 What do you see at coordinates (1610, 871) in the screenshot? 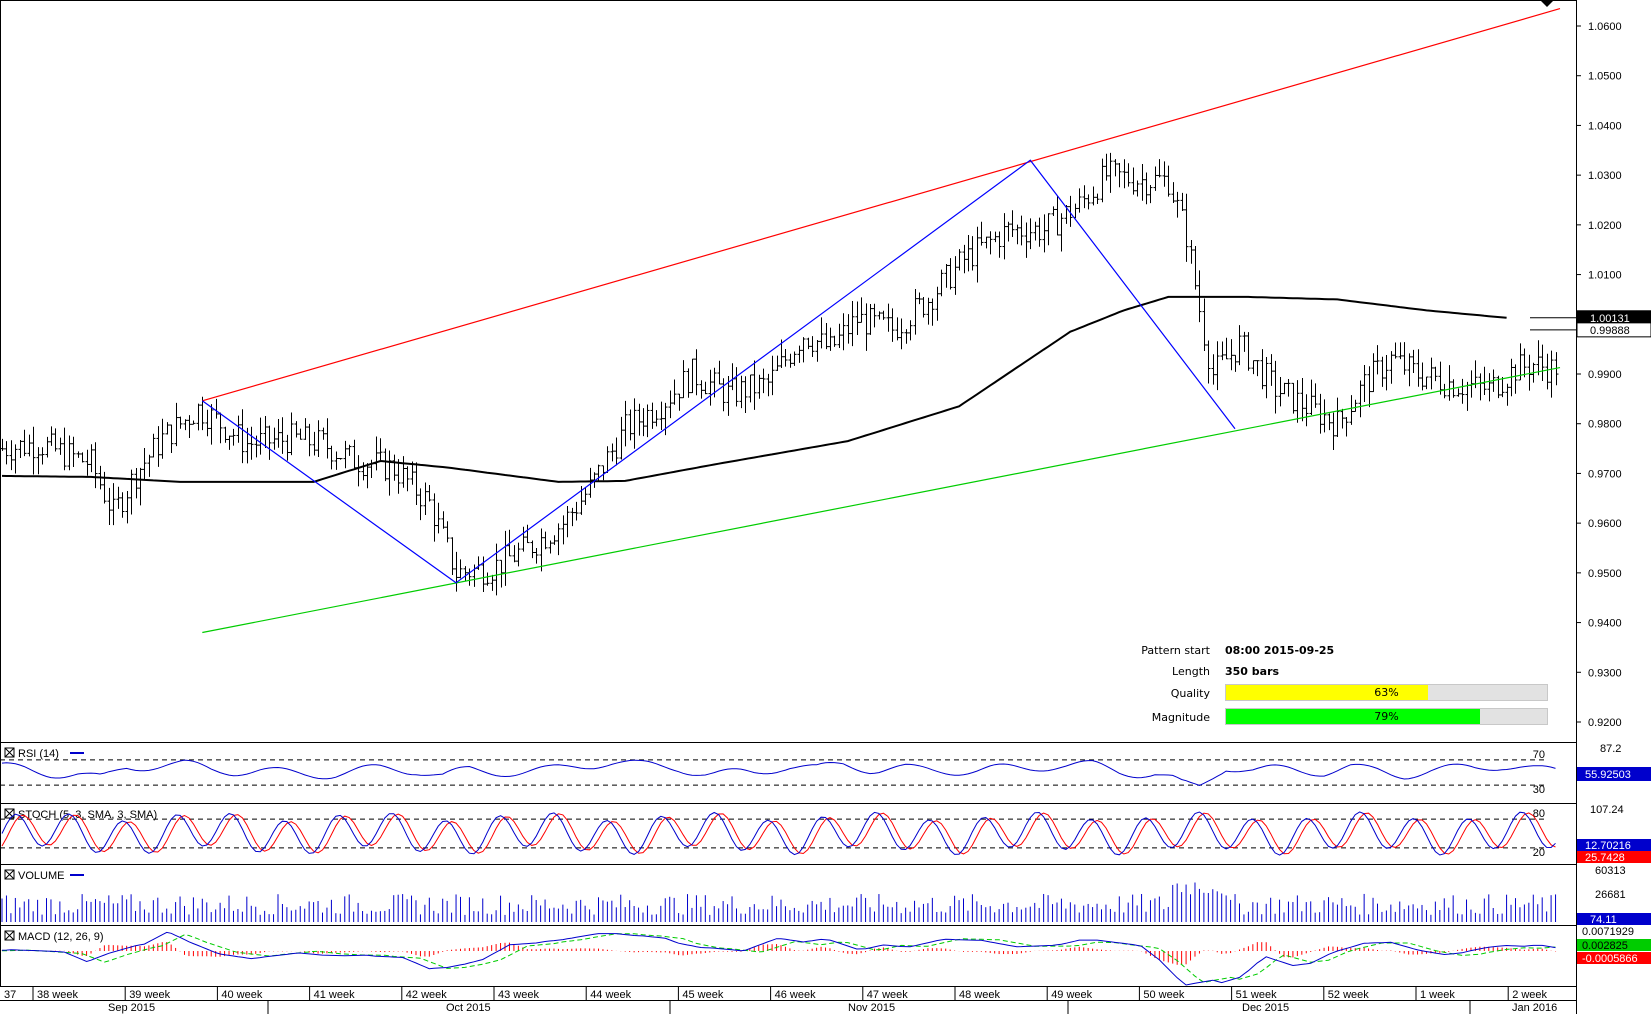
I see `volume-axis-label: 60313` at bounding box center [1610, 871].